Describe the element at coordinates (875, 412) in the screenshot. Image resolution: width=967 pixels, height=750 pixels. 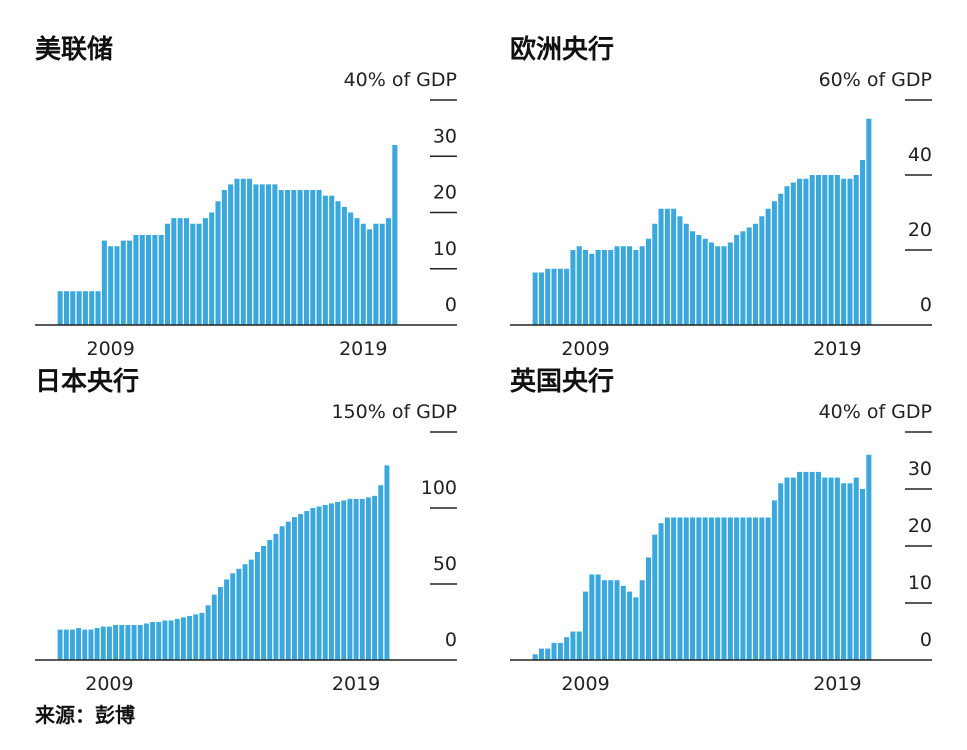
I see `y-tick-label: 40% of GDP` at that location.